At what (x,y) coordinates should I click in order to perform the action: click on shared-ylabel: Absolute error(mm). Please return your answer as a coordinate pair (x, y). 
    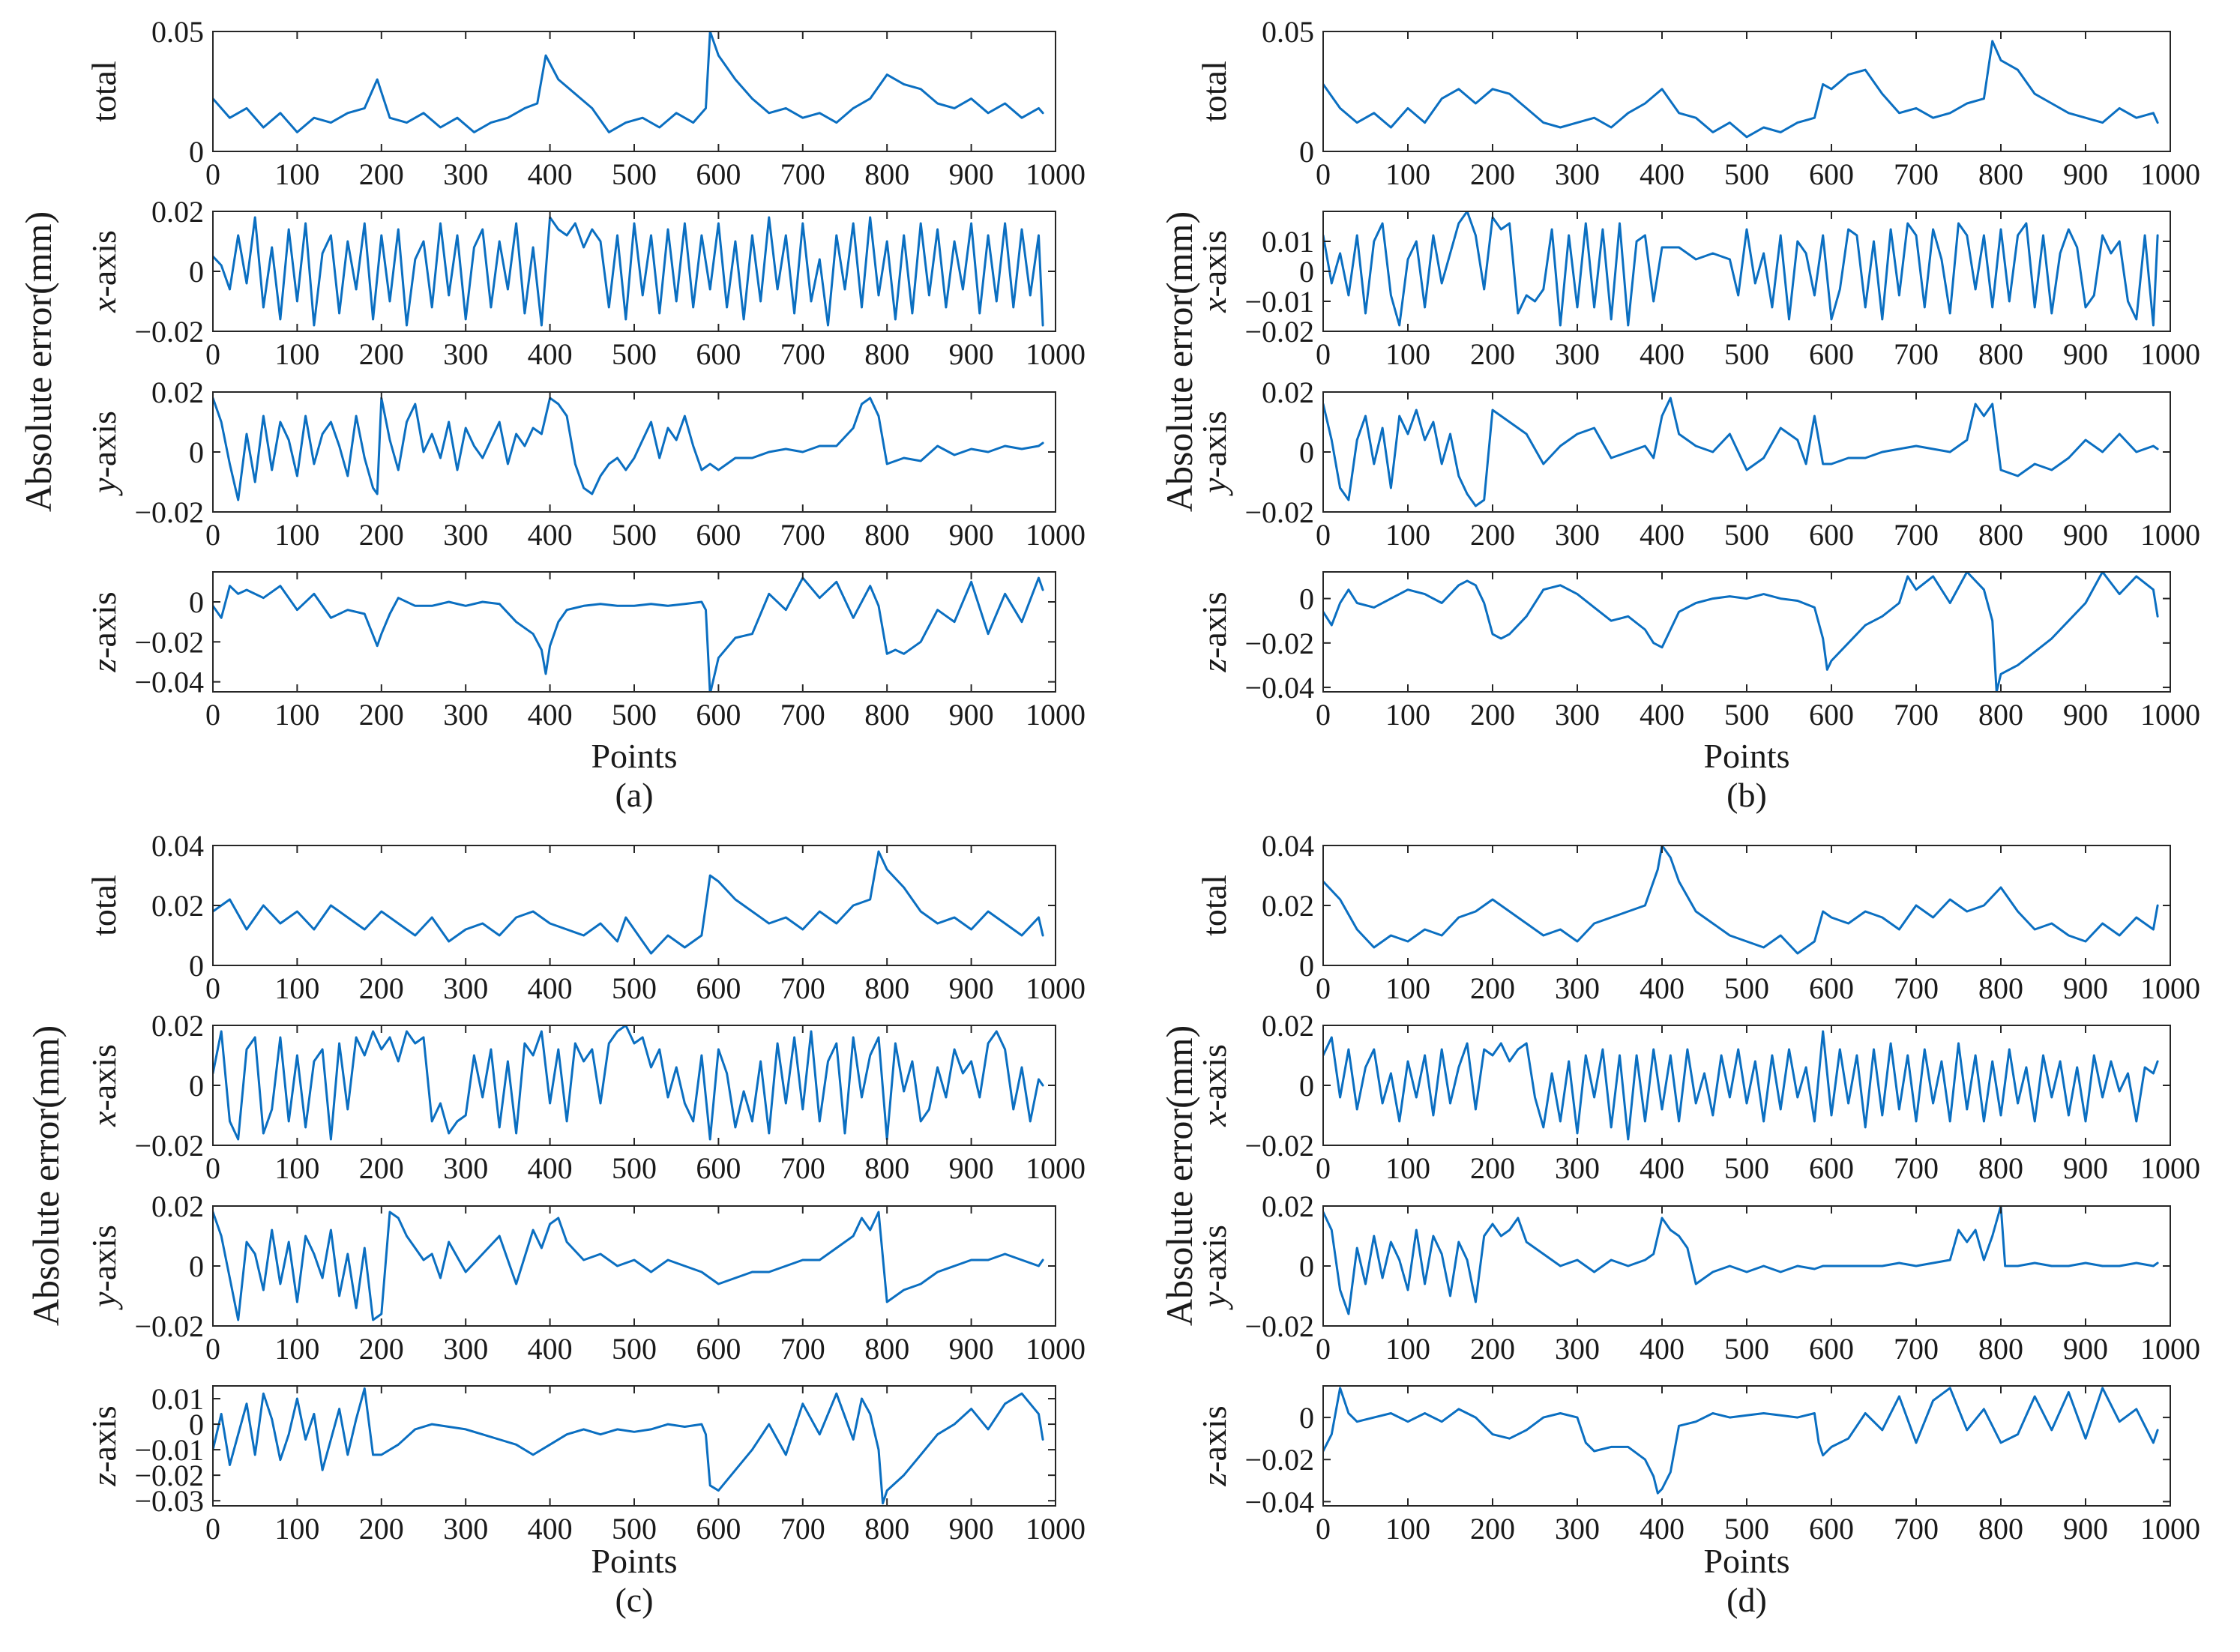
    Looking at the image, I should click on (1179, 361).